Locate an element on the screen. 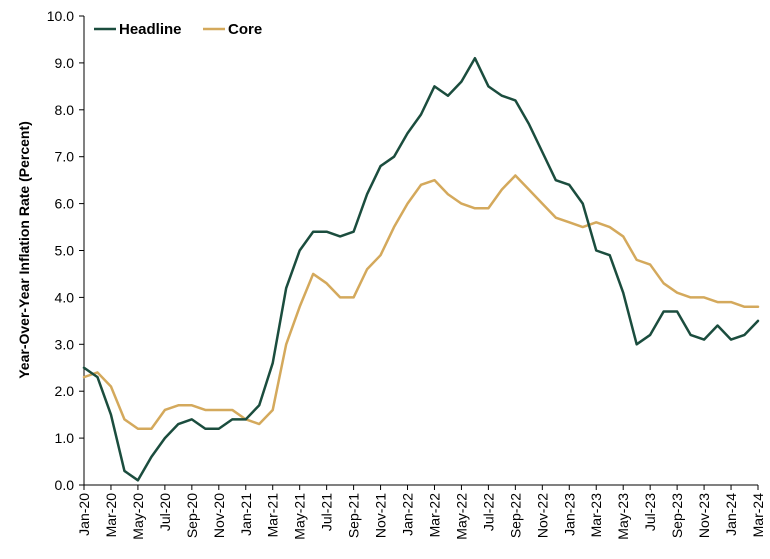  y-axis-title: Year-Over-Year Inflation Rate (Percent) is located at coordinates (24, 250).